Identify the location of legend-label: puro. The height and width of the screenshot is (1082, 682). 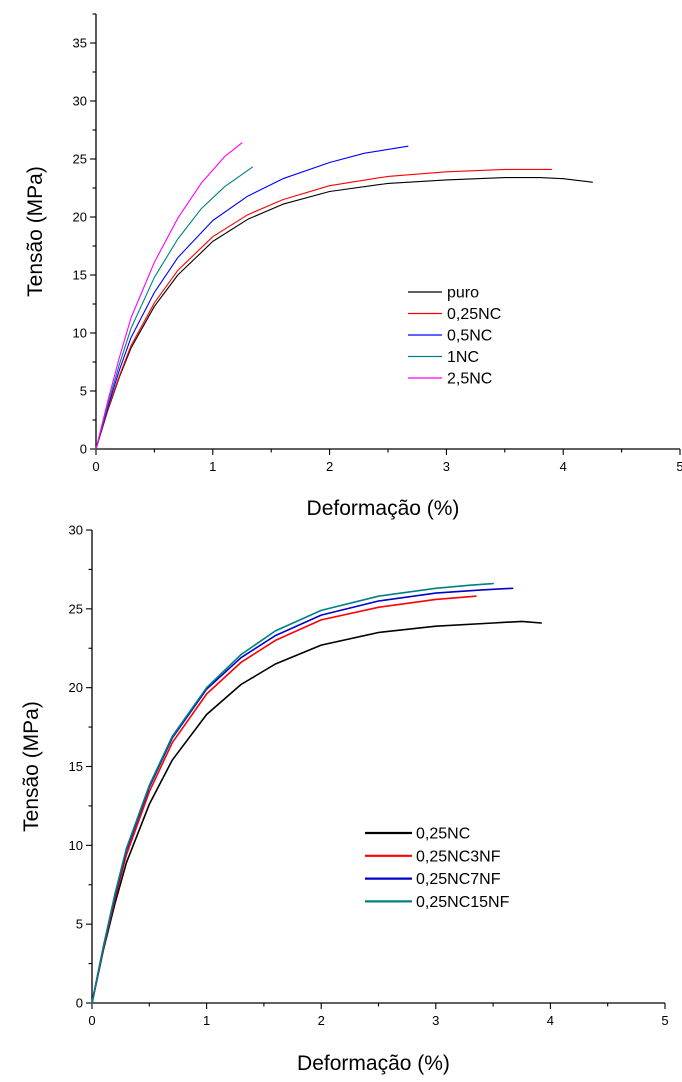
(463, 293).